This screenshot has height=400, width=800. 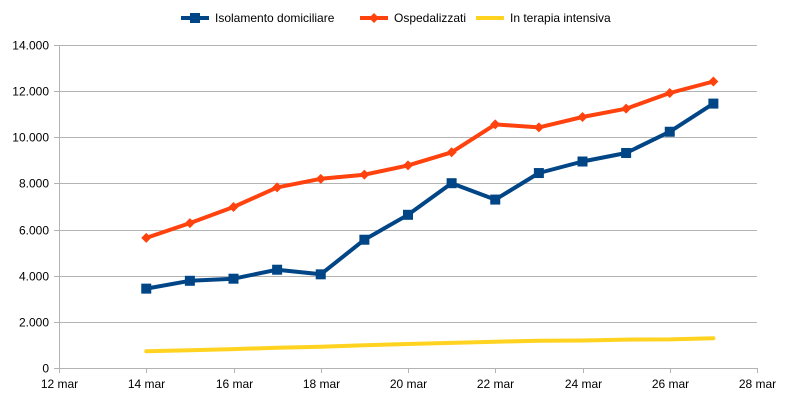 What do you see at coordinates (495, 384) in the screenshot?
I see `x-tick-label: 22 mar` at bounding box center [495, 384].